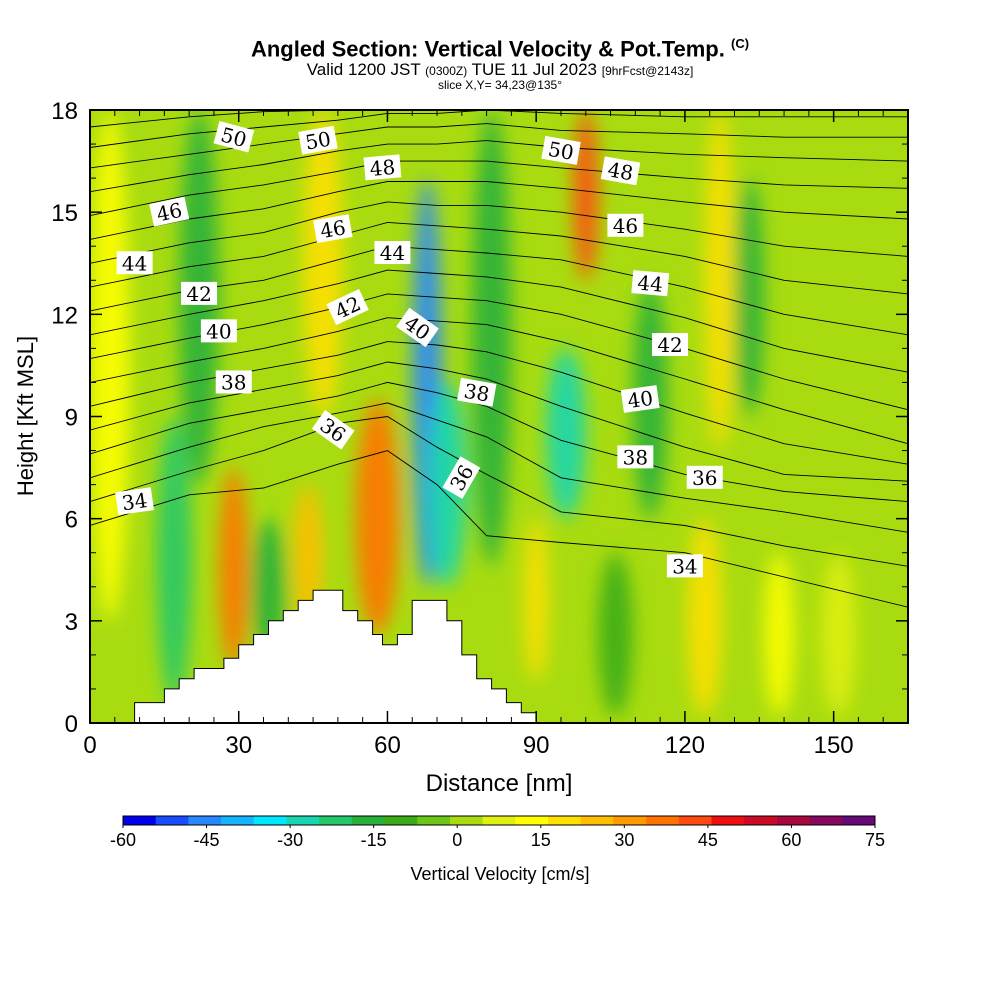 The image size is (1000, 1000). What do you see at coordinates (497, 832) in the screenshot?
I see `colorbar: -60 -45 -30 -15 0 15 30 45 60 75` at bounding box center [497, 832].